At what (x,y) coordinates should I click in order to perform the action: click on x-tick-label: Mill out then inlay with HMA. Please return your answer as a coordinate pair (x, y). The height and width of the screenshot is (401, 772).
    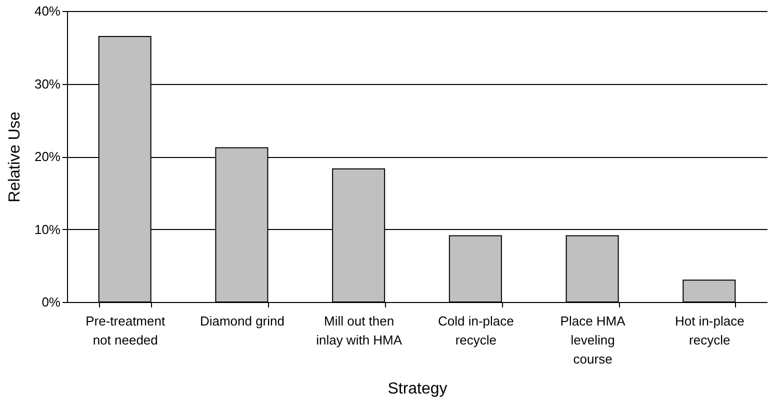
    Looking at the image, I should click on (359, 331).